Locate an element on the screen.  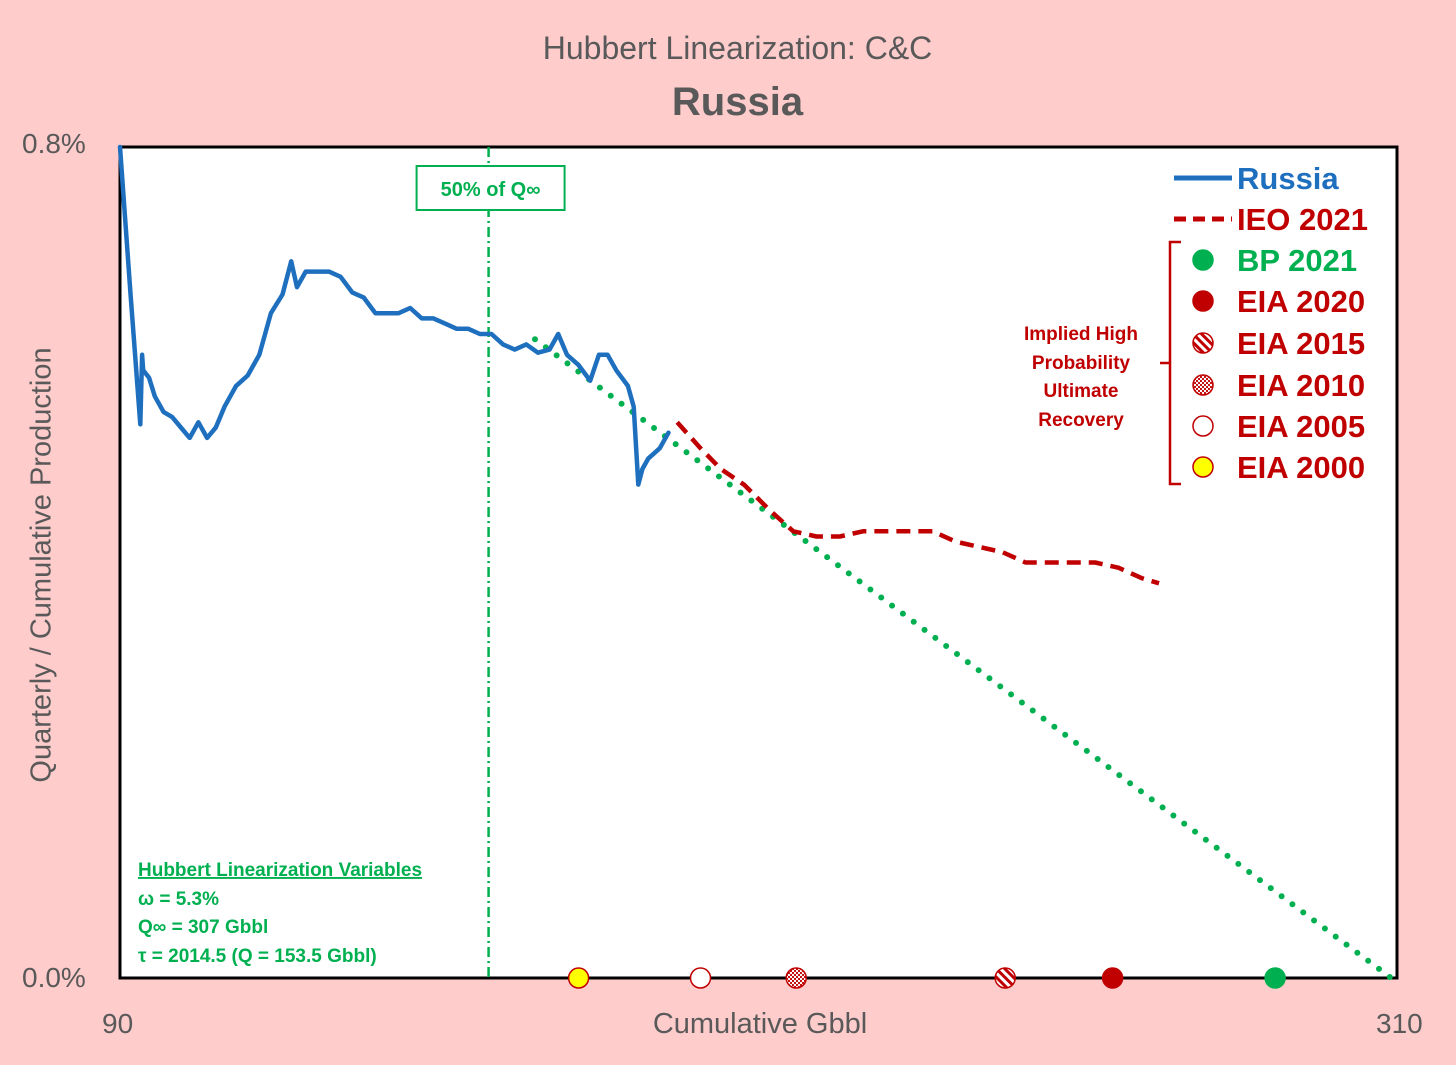
x-axis-label: Cumulative Gbbl is located at coordinates (760, 1024).